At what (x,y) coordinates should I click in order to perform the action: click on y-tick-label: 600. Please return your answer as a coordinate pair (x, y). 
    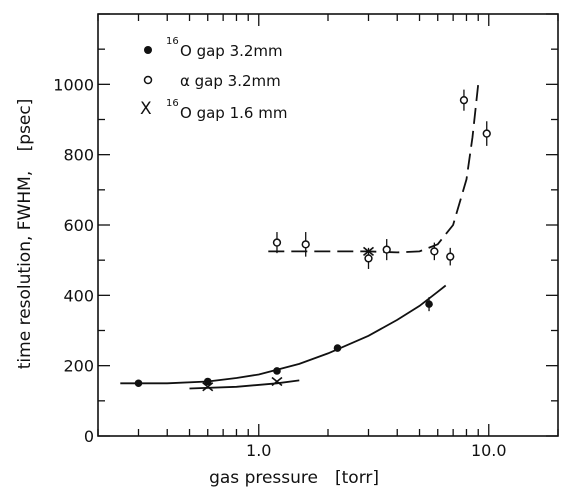
    Looking at the image, I should click on (78, 225).